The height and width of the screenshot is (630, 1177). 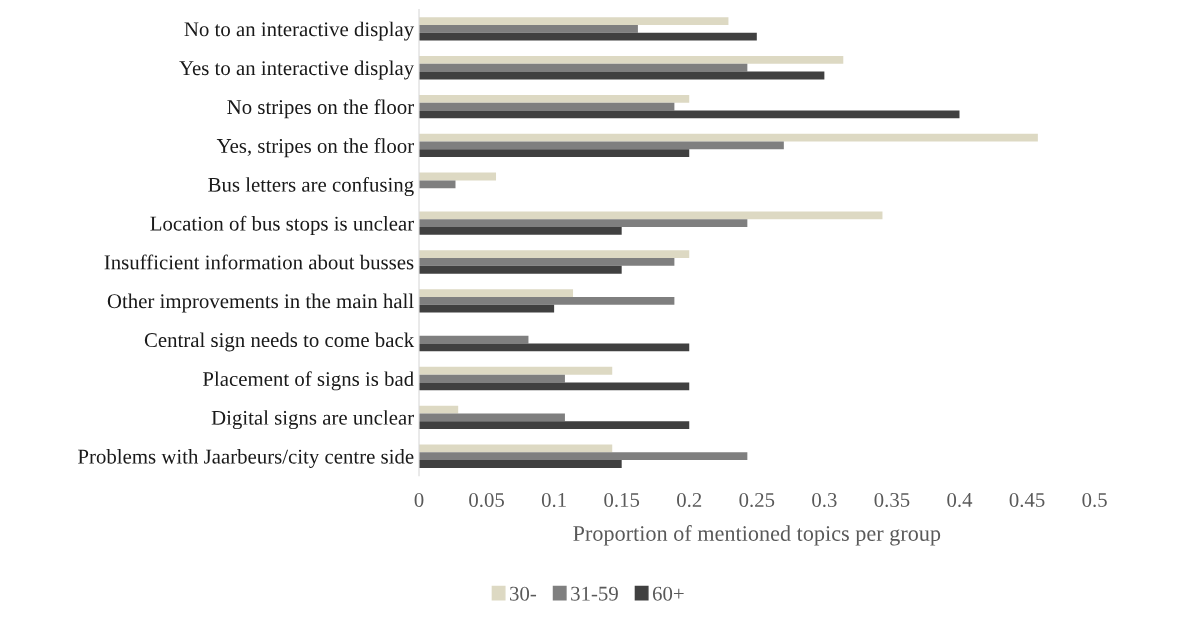 I want to click on x-tick-label: 0.5, so click(x=1094, y=500).